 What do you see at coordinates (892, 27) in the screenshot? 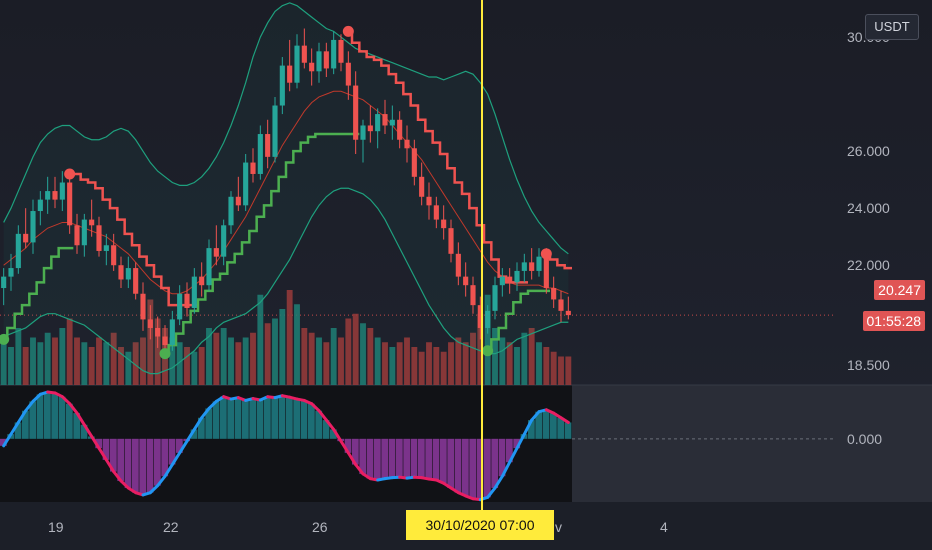
I see `currency-selector: USDT` at bounding box center [892, 27].